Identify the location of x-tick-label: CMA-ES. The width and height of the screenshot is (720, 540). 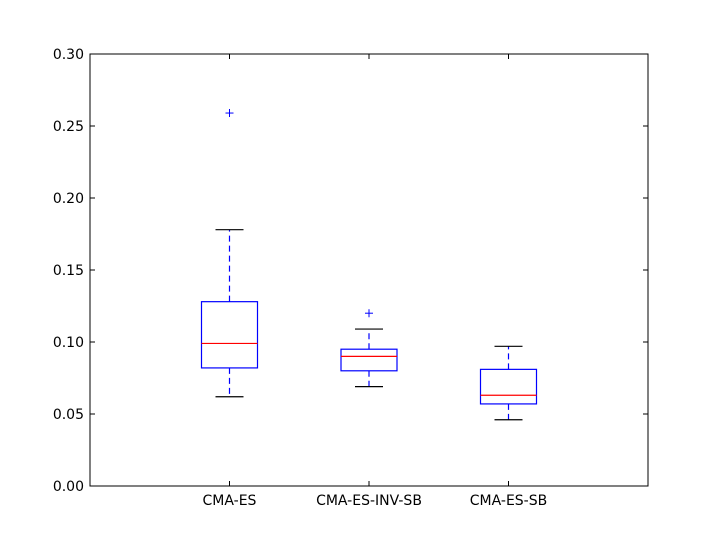
(230, 501).